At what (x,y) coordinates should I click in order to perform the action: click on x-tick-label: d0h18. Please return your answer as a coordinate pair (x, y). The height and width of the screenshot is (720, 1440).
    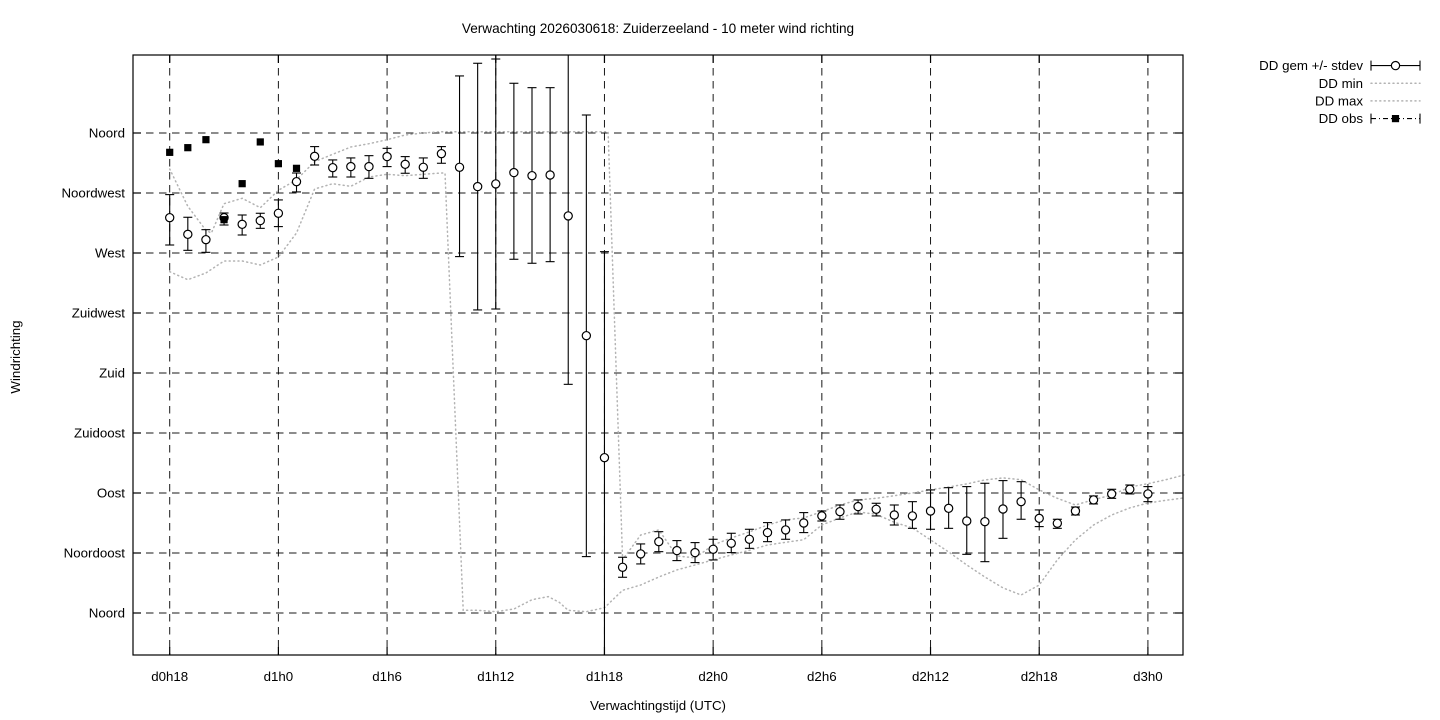
    Looking at the image, I should click on (169, 676).